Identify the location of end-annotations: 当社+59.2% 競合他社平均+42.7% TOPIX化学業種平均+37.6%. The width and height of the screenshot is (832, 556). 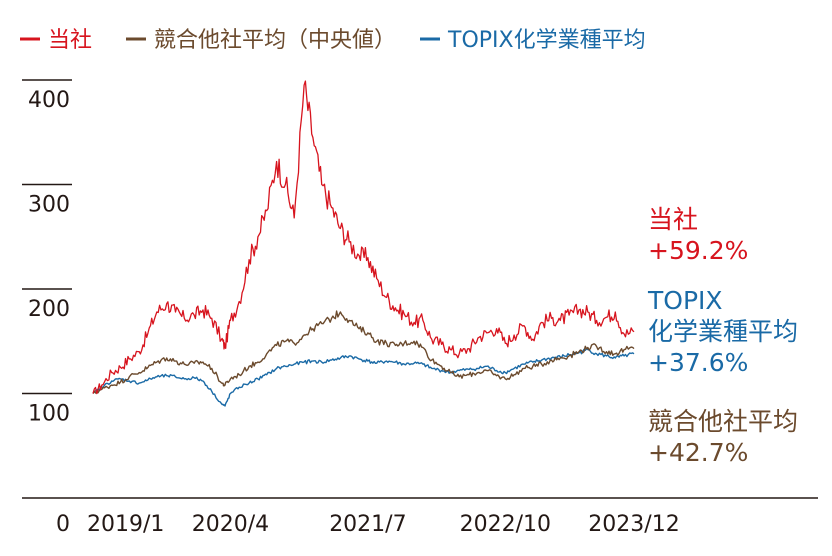
(722, 336).